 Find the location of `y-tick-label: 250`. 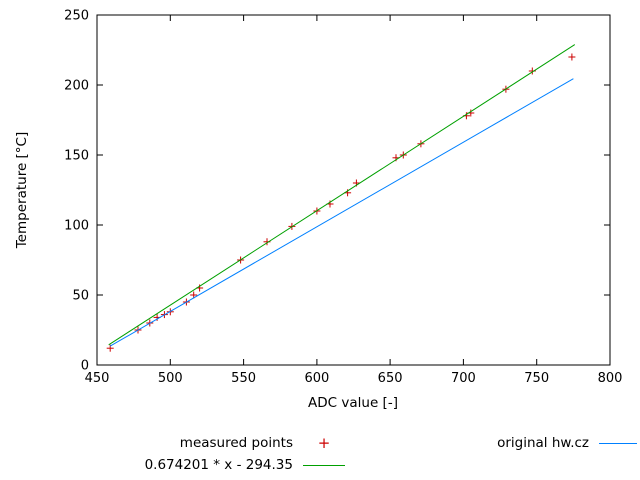

y-tick-label: 250 is located at coordinates (76, 16).